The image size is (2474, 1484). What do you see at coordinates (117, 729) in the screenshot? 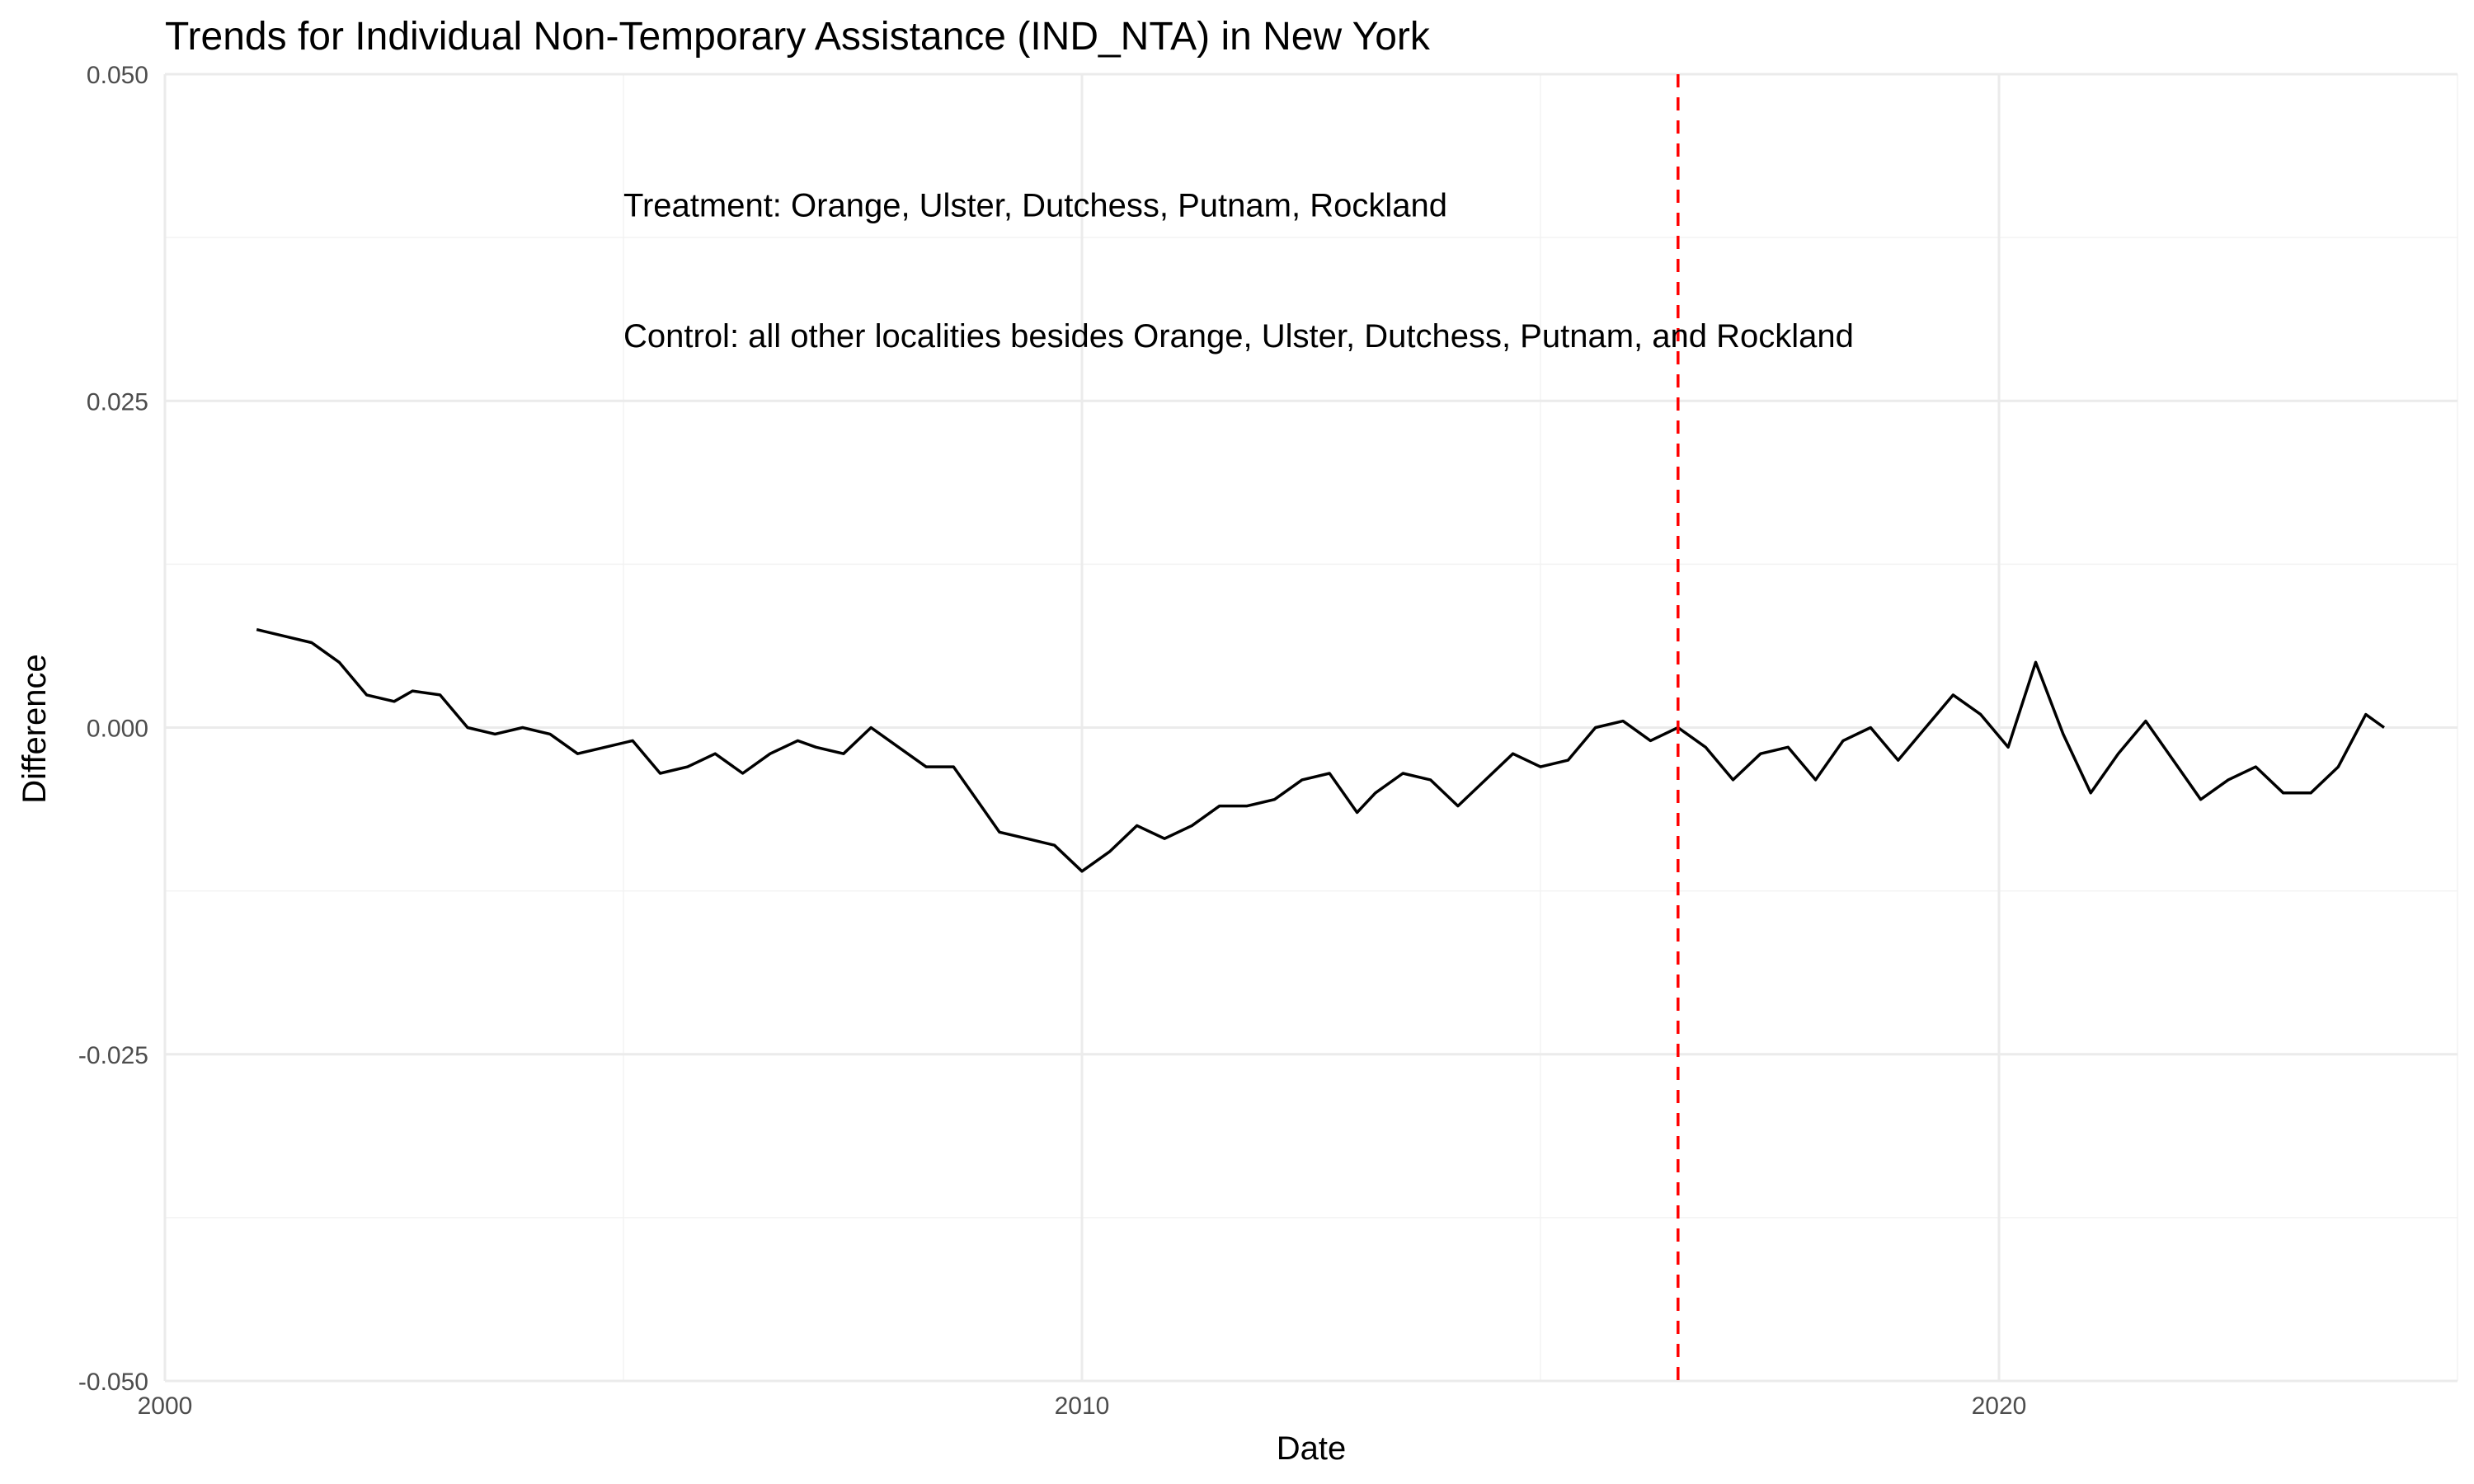
I see `y-tick-label: 0.000` at bounding box center [117, 729].